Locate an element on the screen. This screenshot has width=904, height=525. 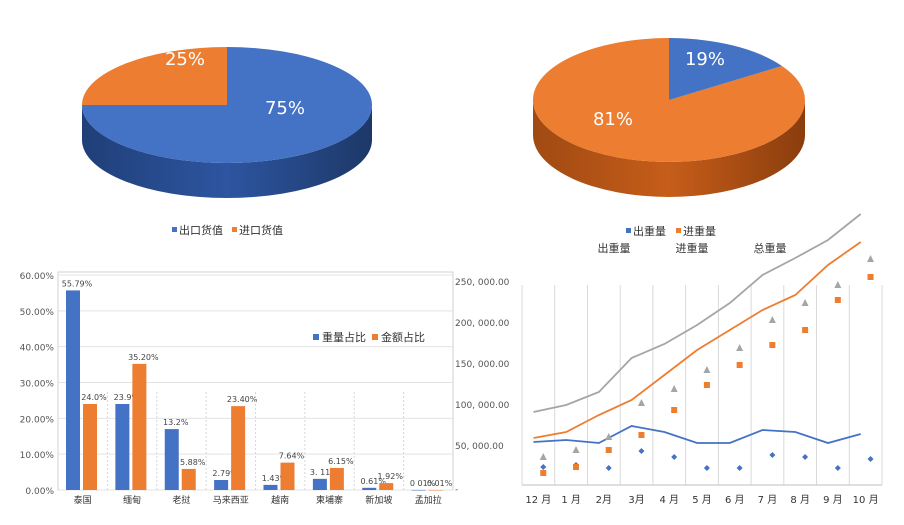
bar-data-label: 5.88% is located at coordinates (193, 462).